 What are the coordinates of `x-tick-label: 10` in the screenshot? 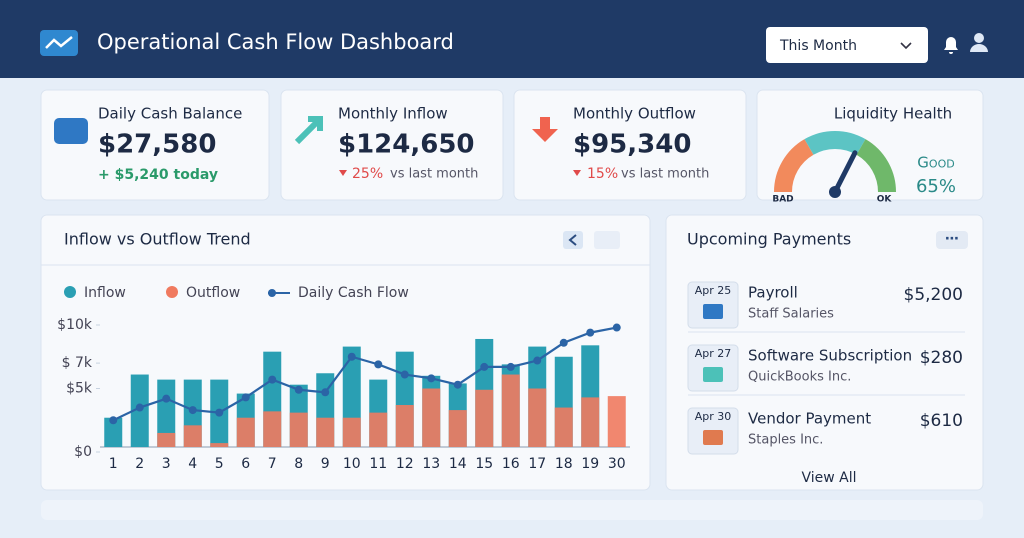 It's located at (352, 464).